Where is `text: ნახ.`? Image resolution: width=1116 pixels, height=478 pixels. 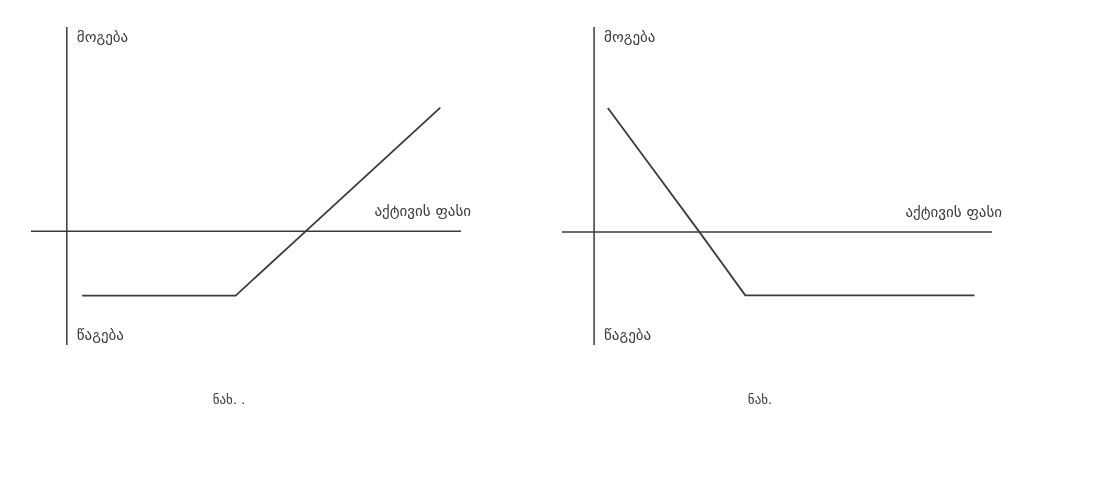 text: ნახ. is located at coordinates (760, 399).